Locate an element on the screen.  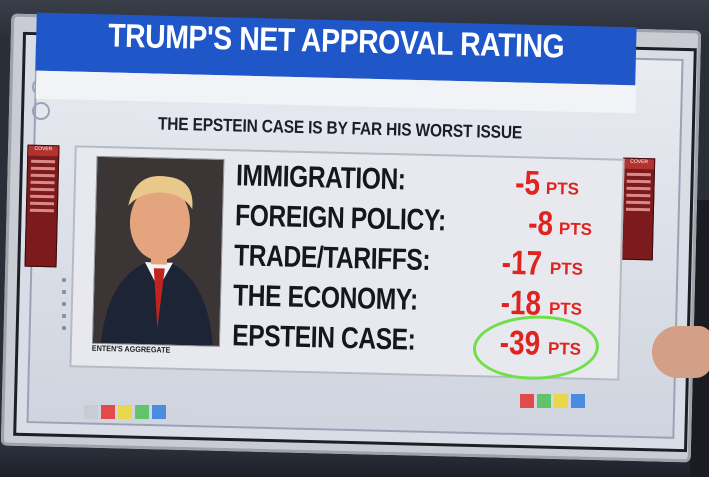
issue-row-economy: THE ECONOMY: -18 PTS is located at coordinates (407, 301).